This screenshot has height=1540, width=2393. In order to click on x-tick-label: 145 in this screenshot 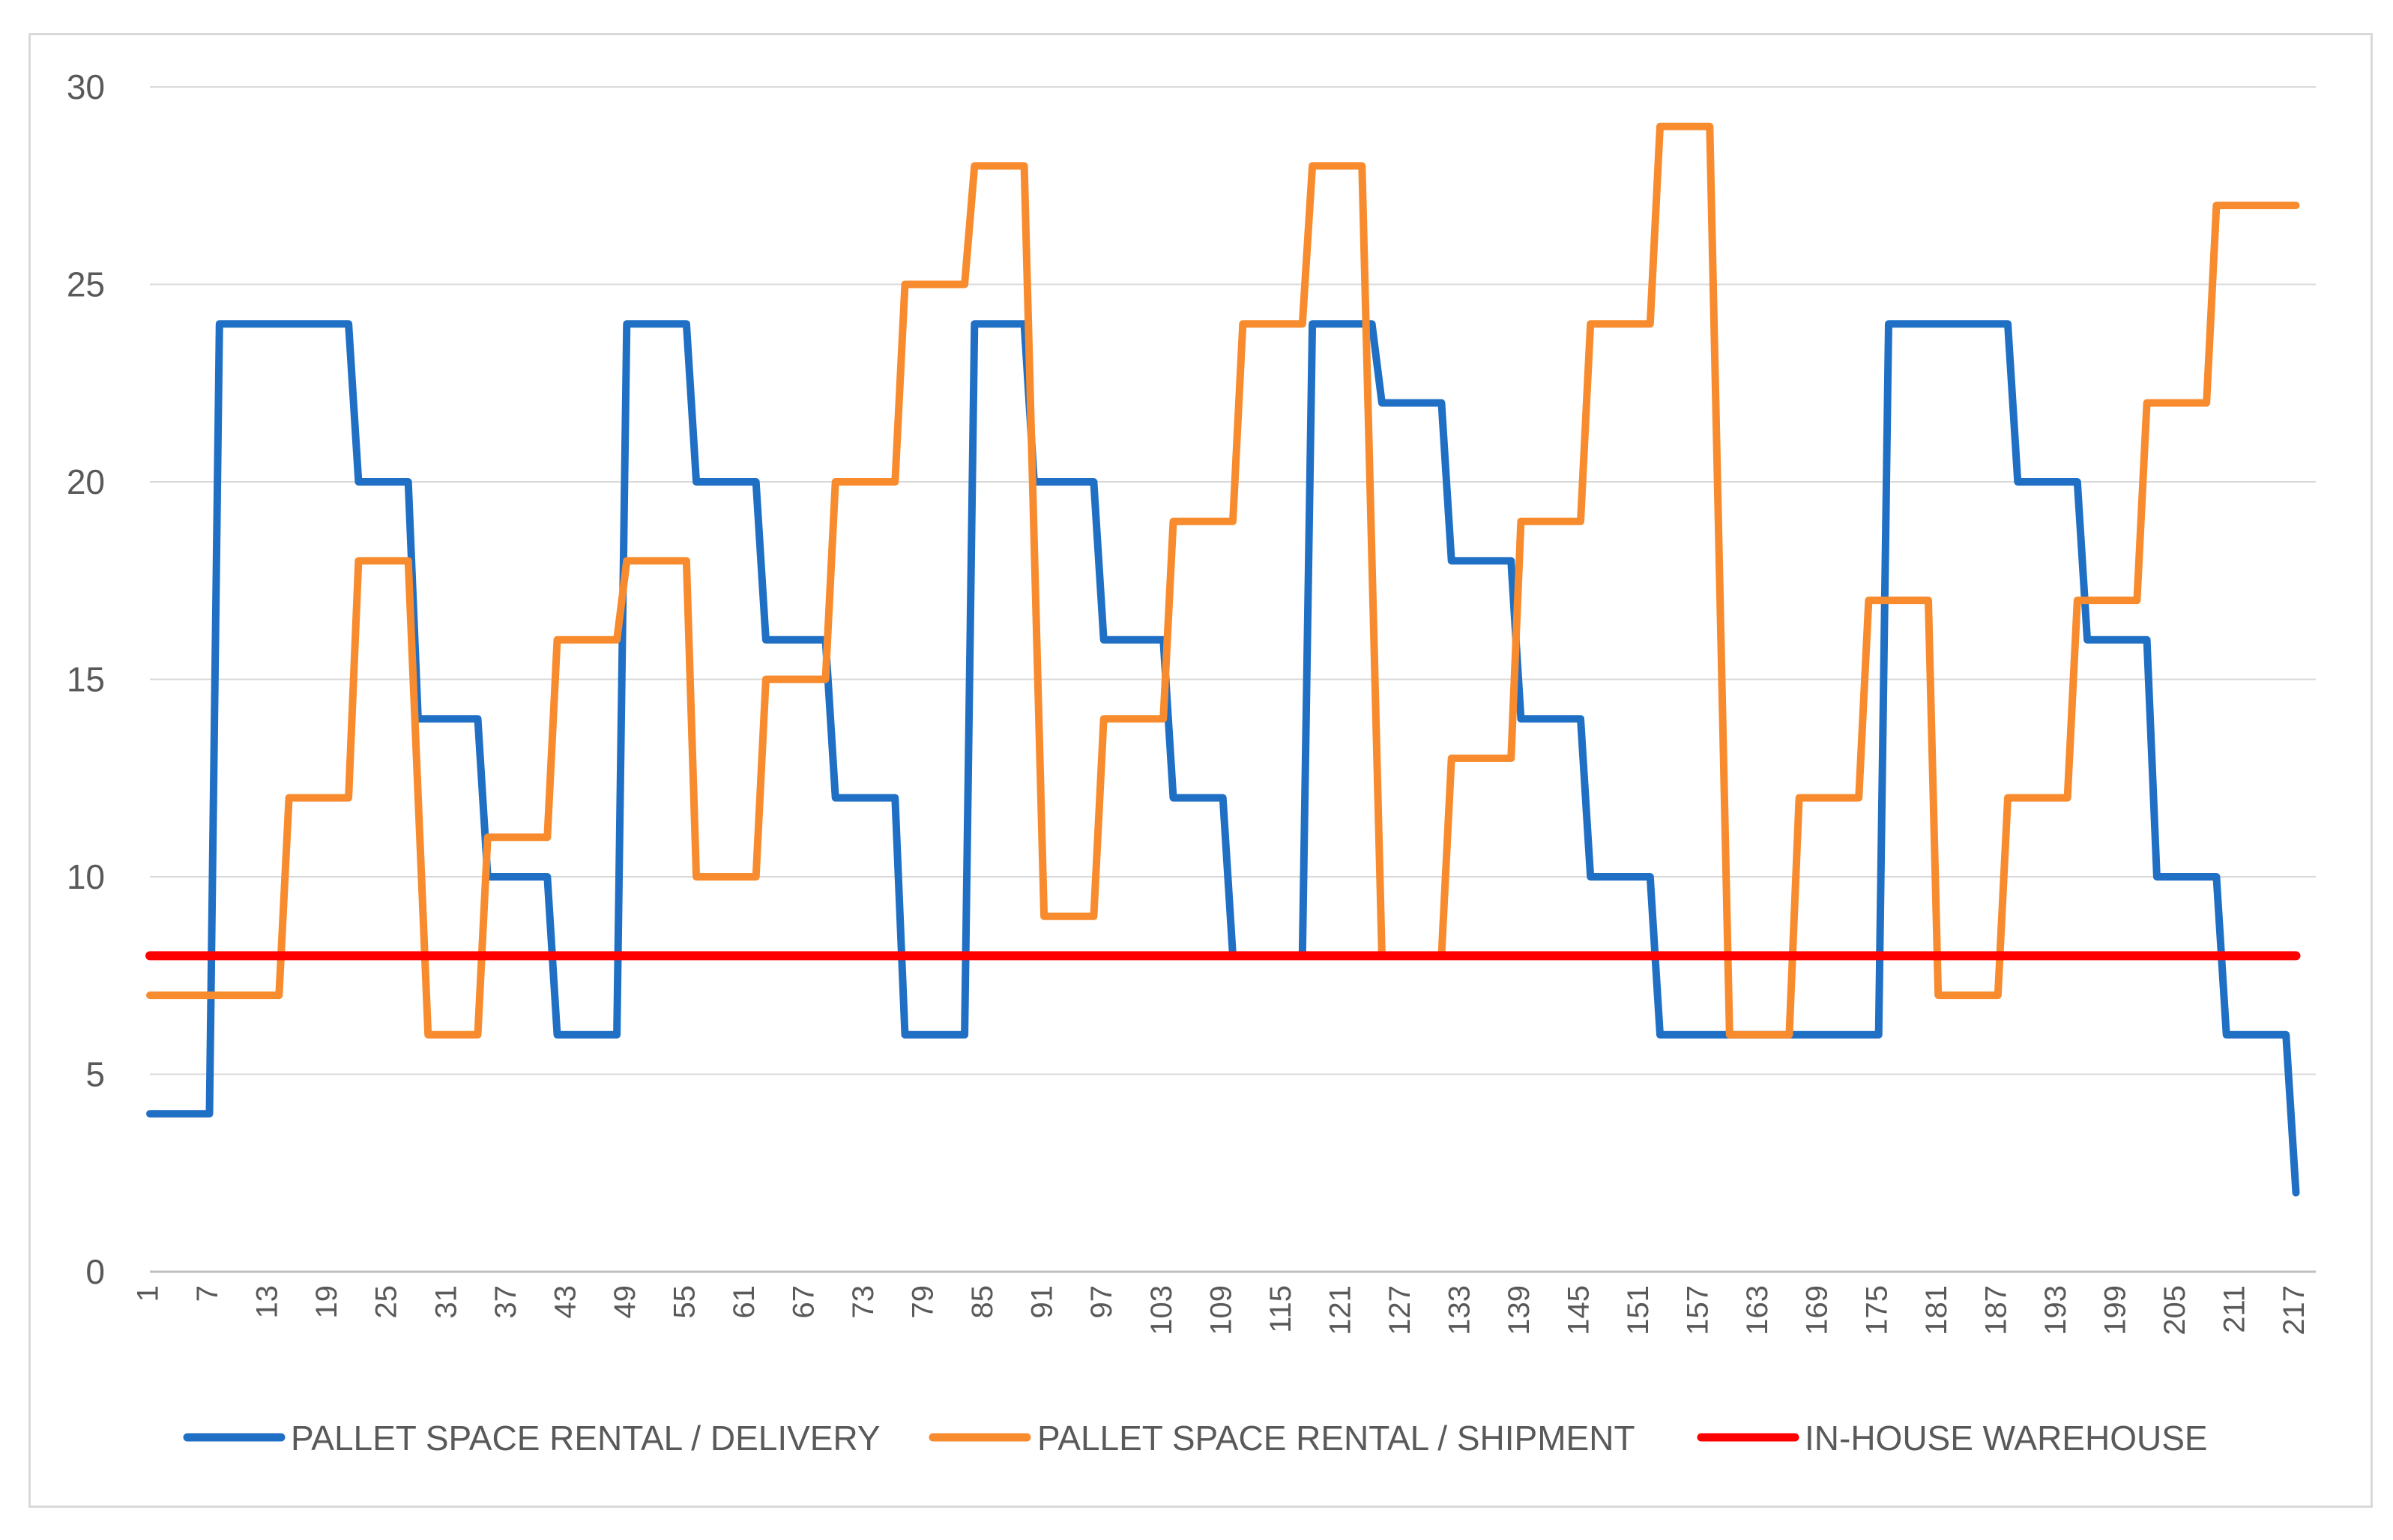, I will do `click(1580, 1310)`.